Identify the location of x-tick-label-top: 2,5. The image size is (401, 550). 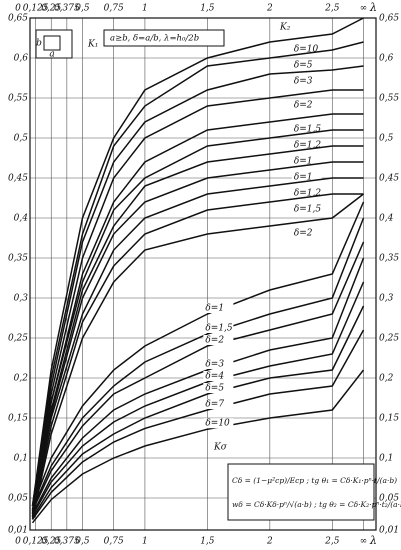
(332, 9).